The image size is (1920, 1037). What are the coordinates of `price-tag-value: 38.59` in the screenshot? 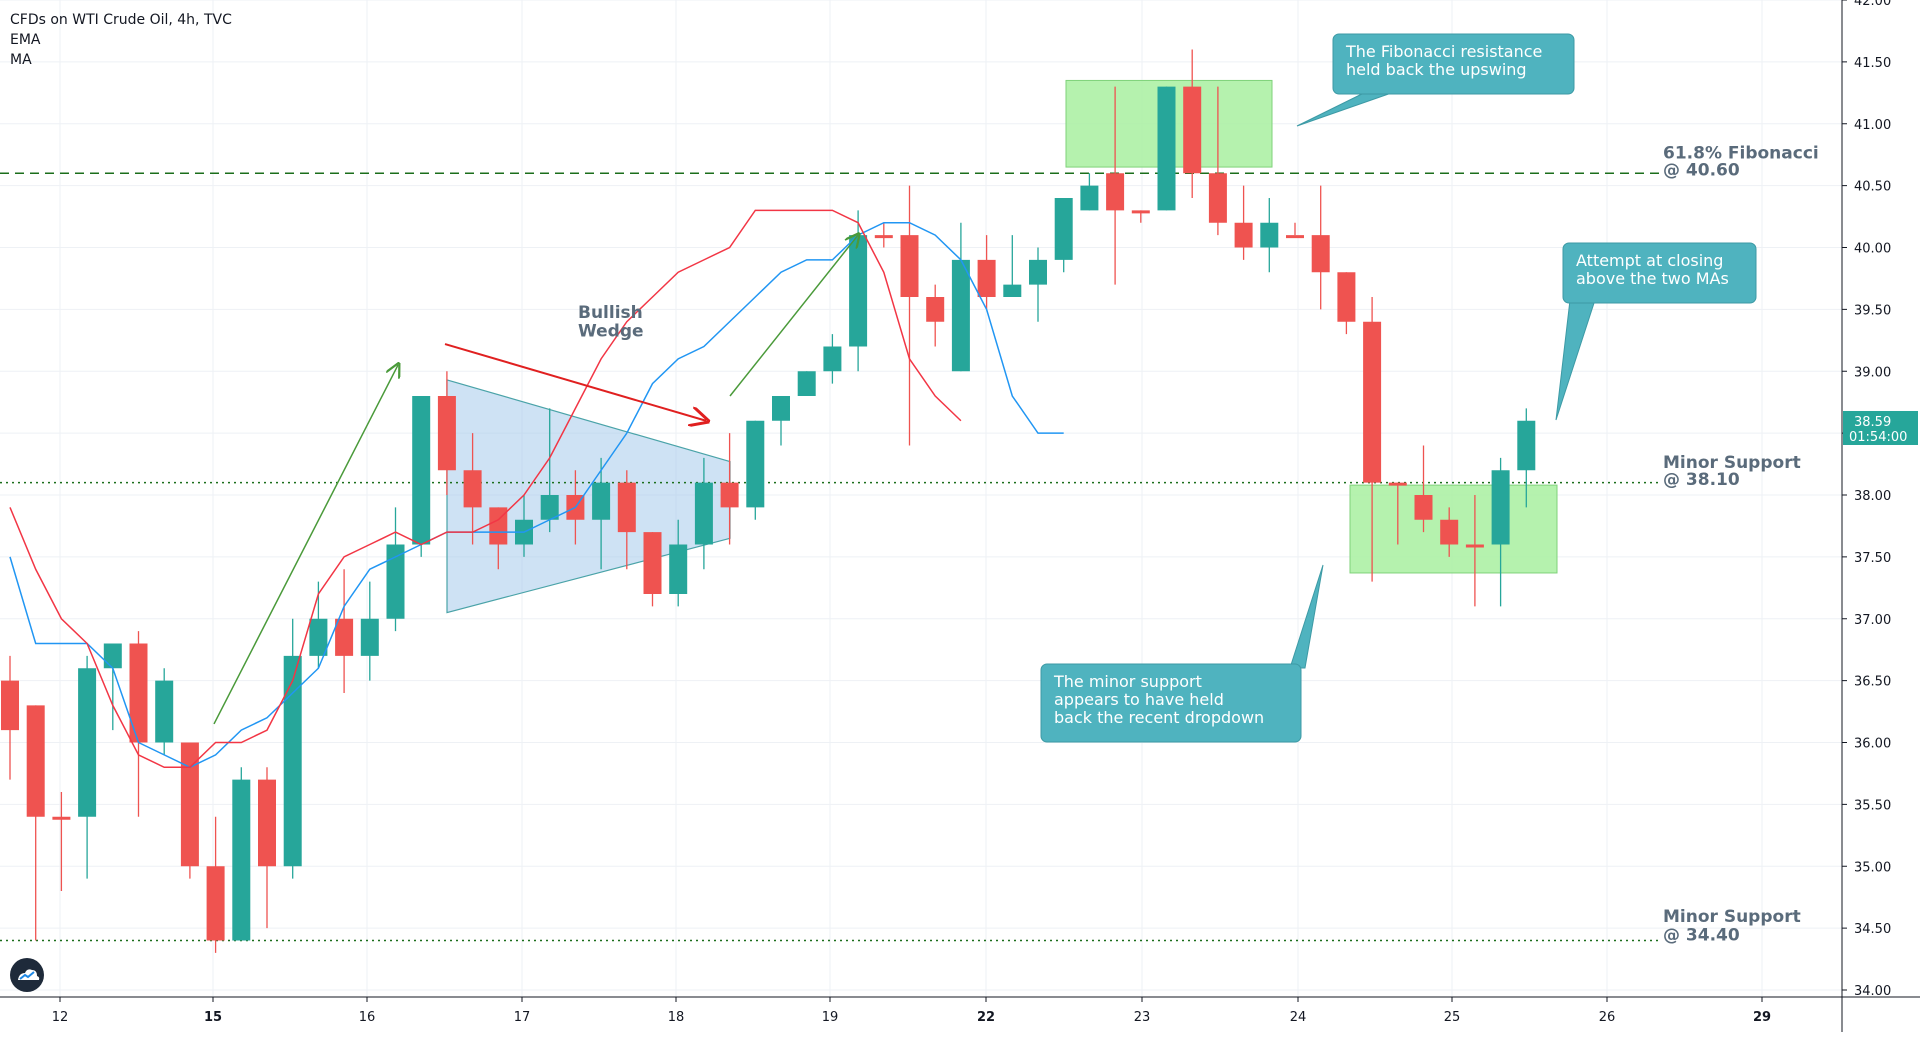 It's located at (1872, 422).